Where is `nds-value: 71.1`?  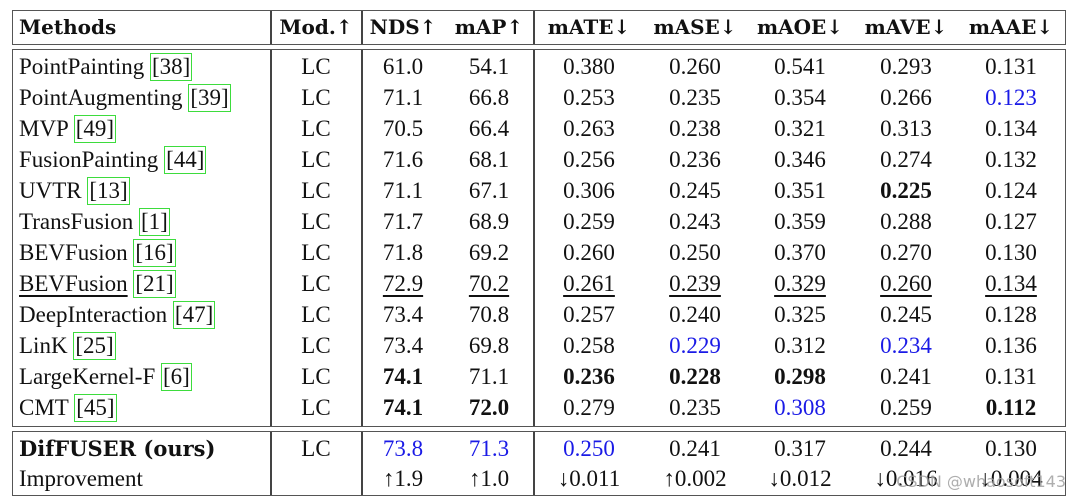 nds-value: 71.1 is located at coordinates (403, 97).